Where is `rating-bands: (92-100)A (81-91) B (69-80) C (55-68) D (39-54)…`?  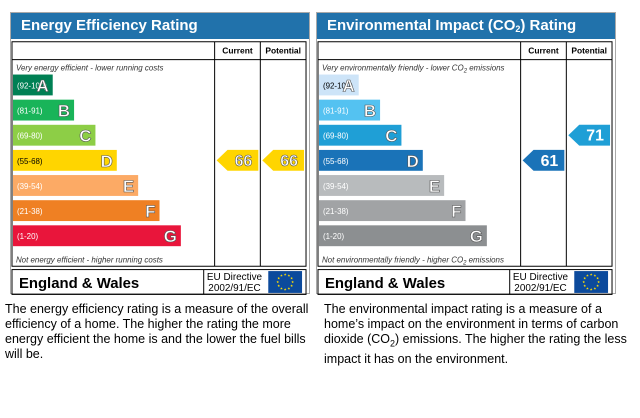
rating-bands: (92-100)A (81-91) B (69-80) C (55-68) D (39-54)… is located at coordinates (96, 160).